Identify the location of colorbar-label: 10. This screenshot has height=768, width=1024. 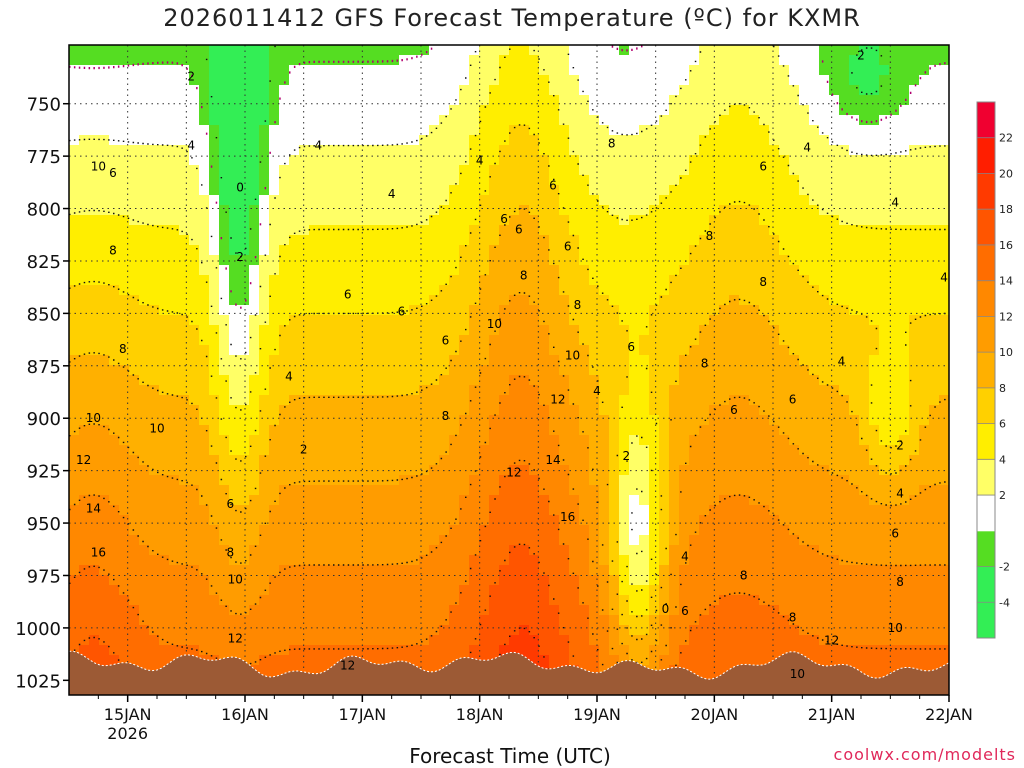
(1006, 352).